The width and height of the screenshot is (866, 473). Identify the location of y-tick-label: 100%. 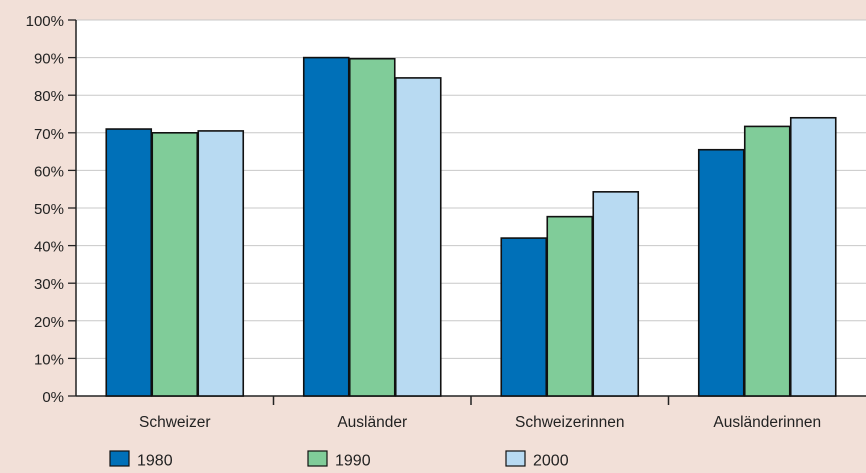
(45, 21).